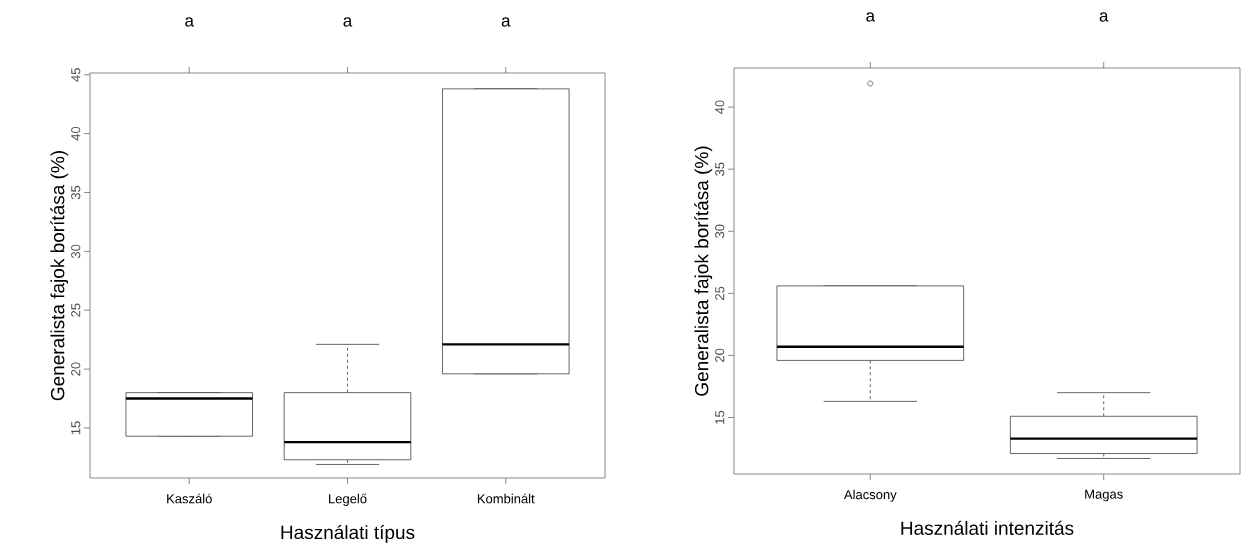 Image resolution: width=1242 pixels, height=557 pixels. What do you see at coordinates (870, 495) in the screenshot?
I see `x-tick-label: Alacsony` at bounding box center [870, 495].